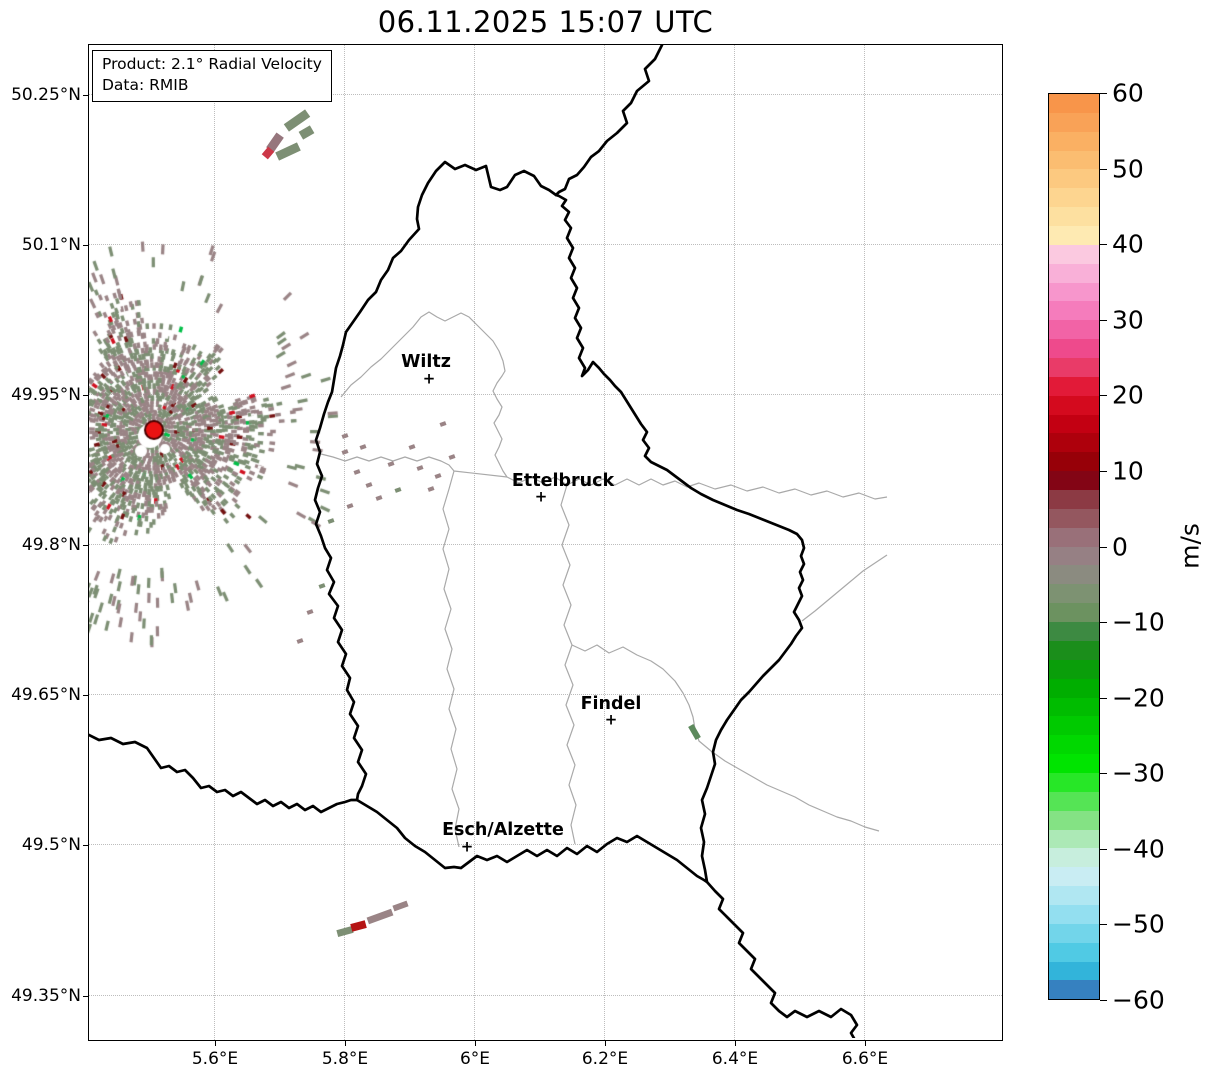 The width and height of the screenshot is (1207, 1081). Describe the element at coordinates (1138, 698) in the screenshot. I see `colorbar-tick-label: −20` at that location.